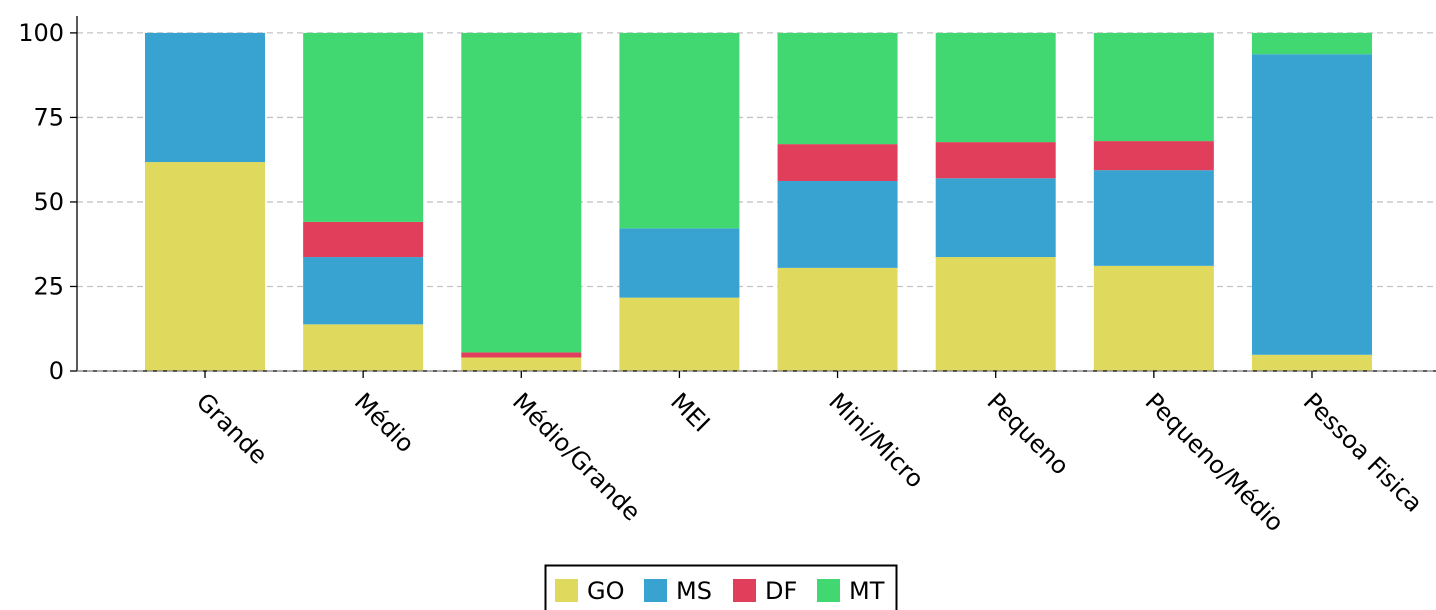  What do you see at coordinates (384, 422) in the screenshot?
I see `x-tick-label-1: Médio` at bounding box center [384, 422].